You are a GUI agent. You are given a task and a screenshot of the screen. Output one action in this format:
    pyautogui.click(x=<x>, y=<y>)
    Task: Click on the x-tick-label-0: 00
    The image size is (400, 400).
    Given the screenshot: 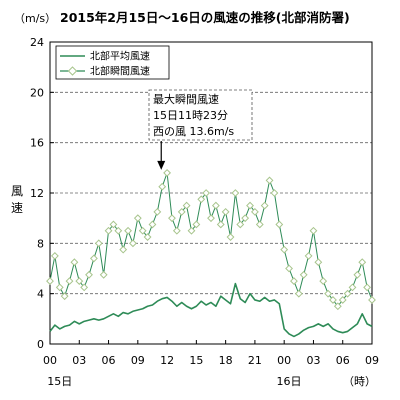 What is the action you would take?
    pyautogui.click(x=50, y=360)
    